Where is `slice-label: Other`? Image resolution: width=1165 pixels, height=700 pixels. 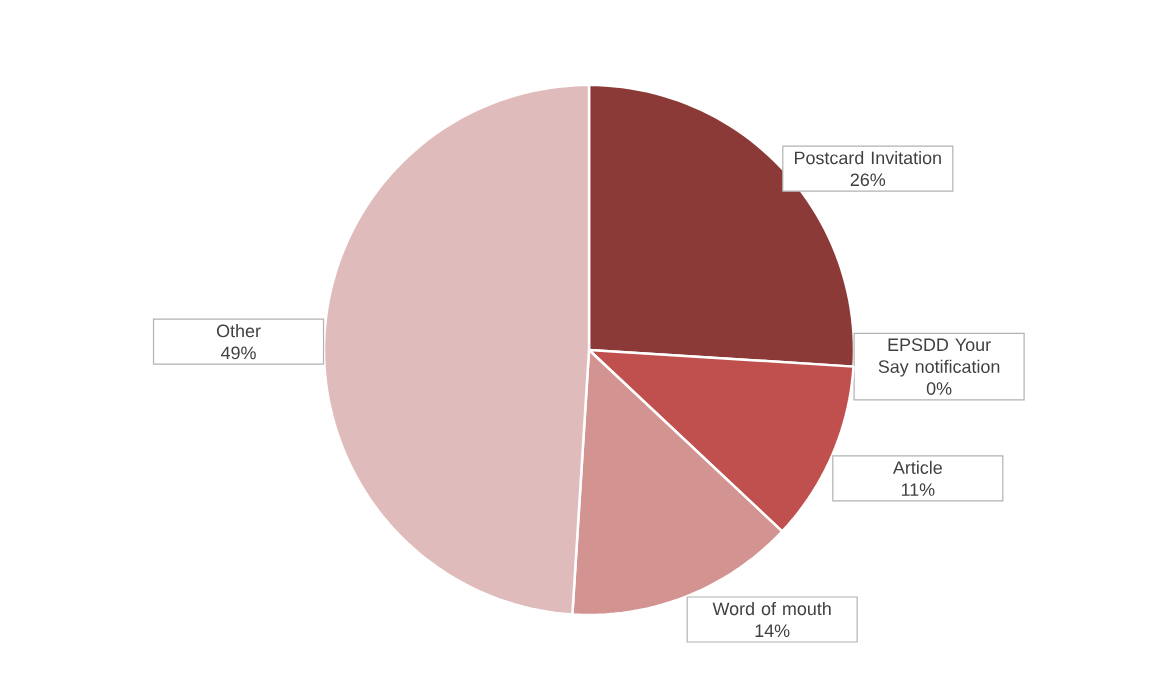
slice-label: Other is located at coordinates (238, 331).